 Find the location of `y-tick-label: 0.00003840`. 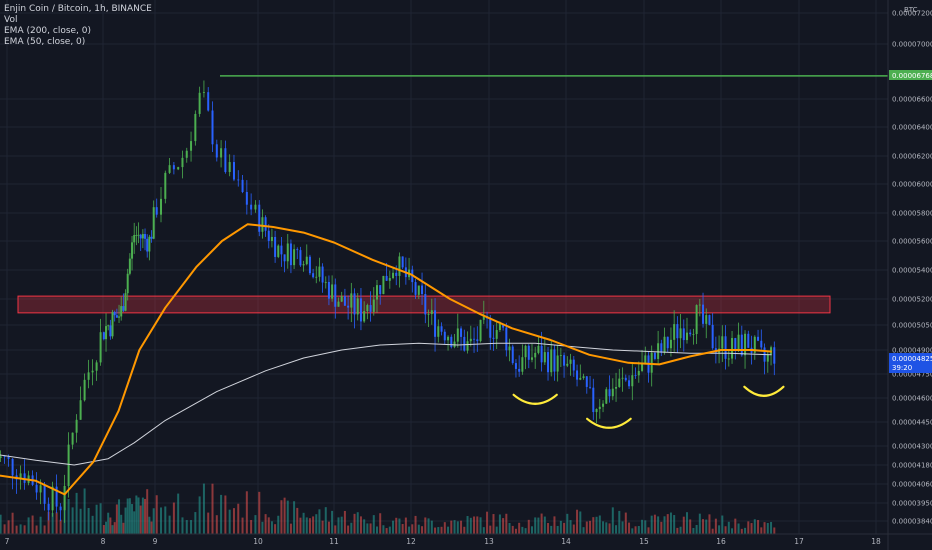

y-tick-label: 0.00003840 is located at coordinates (912, 522).